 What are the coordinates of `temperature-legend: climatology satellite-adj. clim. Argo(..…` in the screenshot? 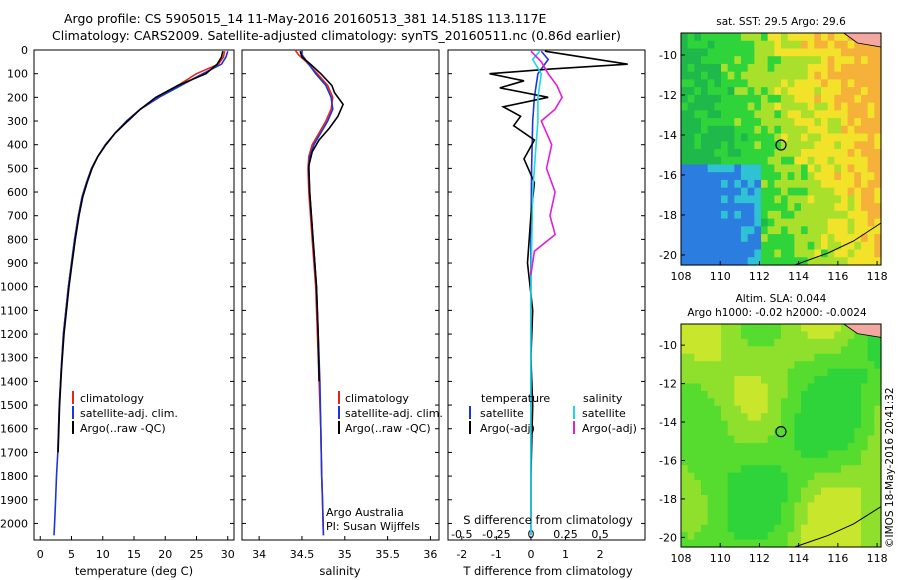 It's located at (125, 413).